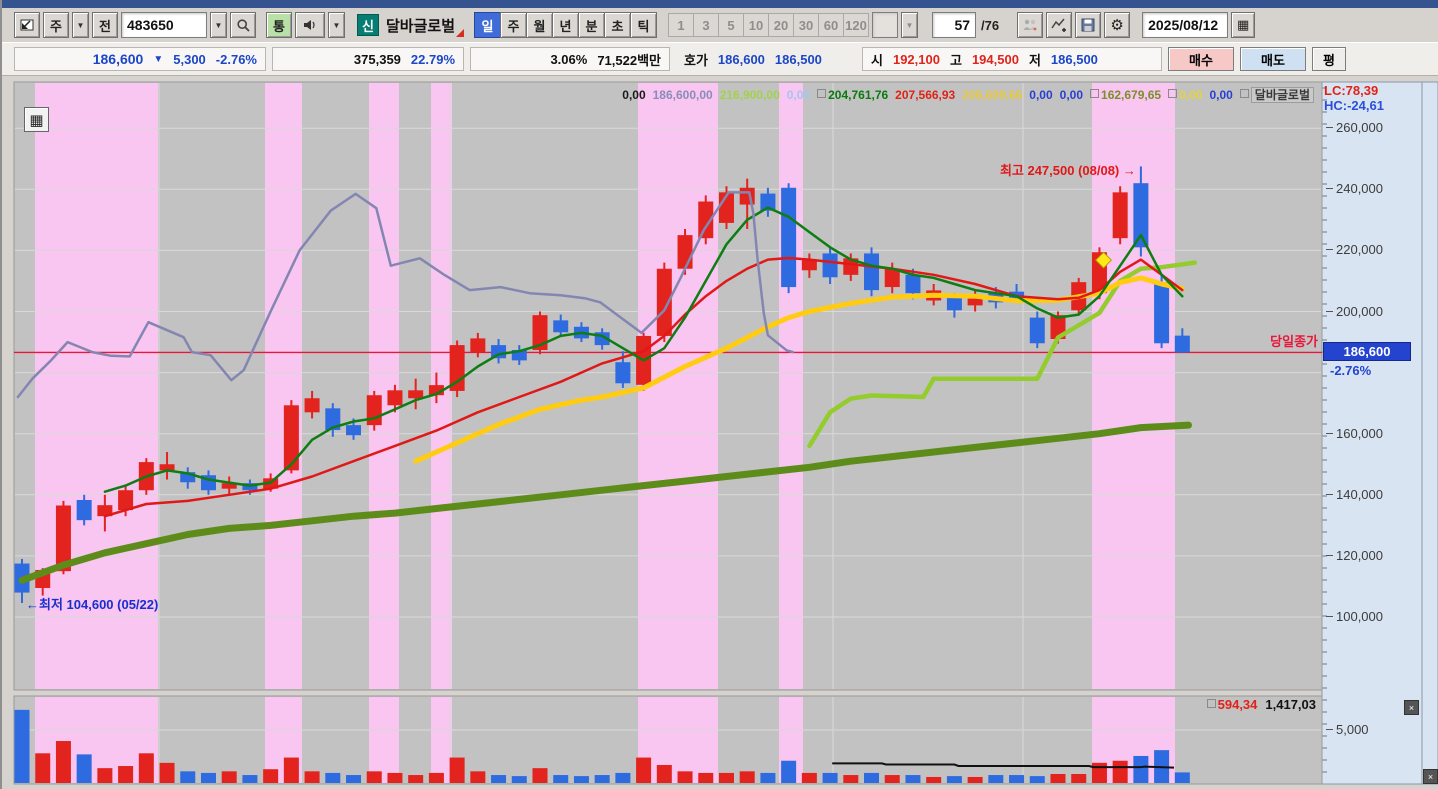 The image size is (1438, 789). I want to click on speaker-icon, so click(309, 25).